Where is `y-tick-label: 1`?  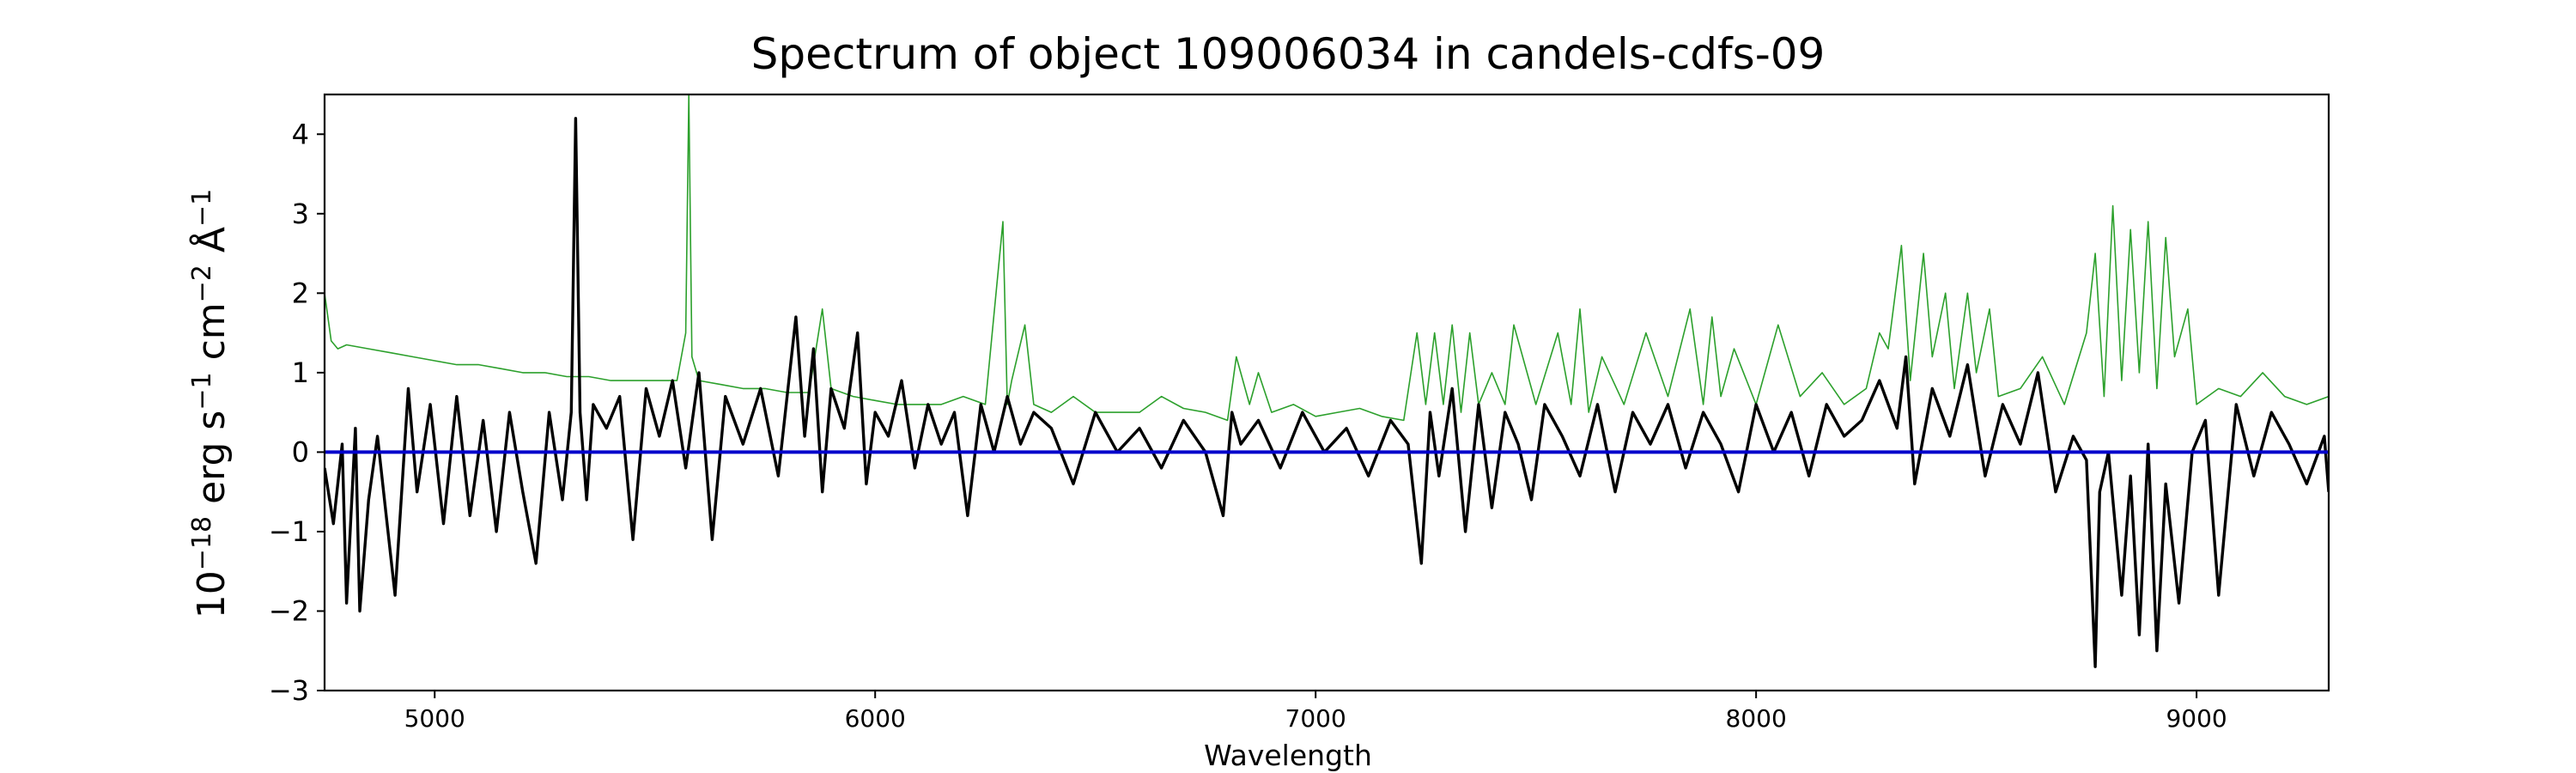
y-tick-label: 1 is located at coordinates (301, 372).